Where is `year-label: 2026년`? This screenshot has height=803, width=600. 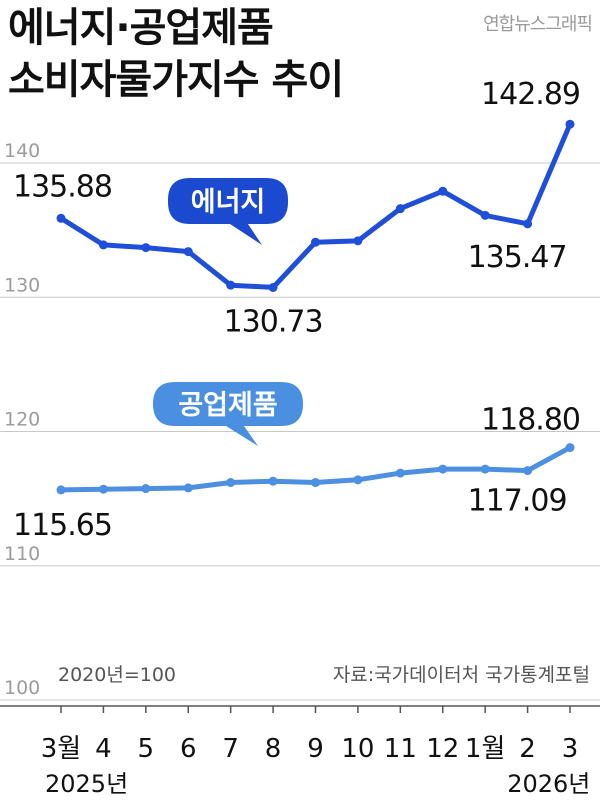 year-label: 2026년 is located at coordinates (548, 784).